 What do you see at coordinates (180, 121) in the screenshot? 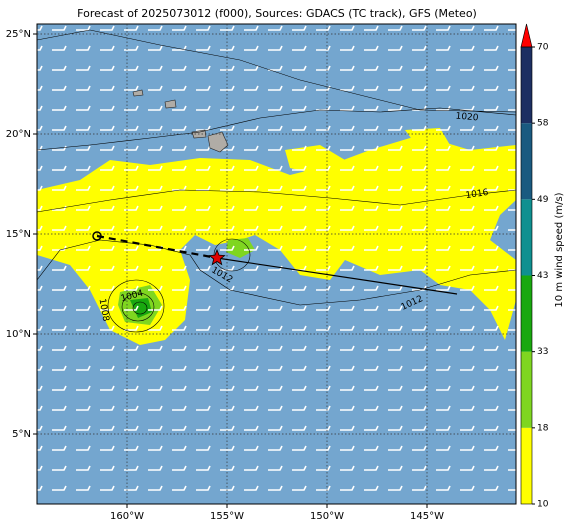
I see `land` at bounding box center [180, 121].